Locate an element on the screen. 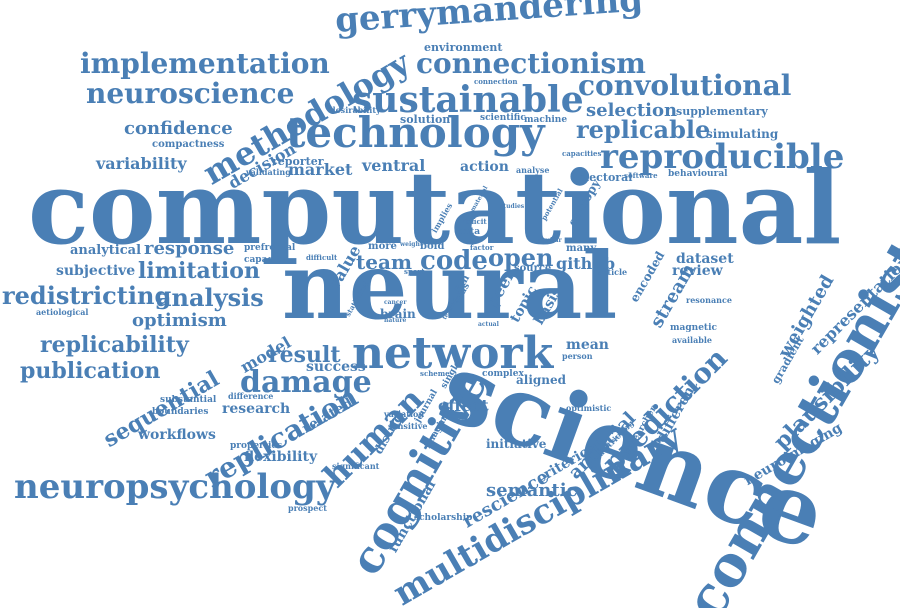 This screenshot has width=900, height=608. word-scholarship: scholarship is located at coordinates (443, 518).